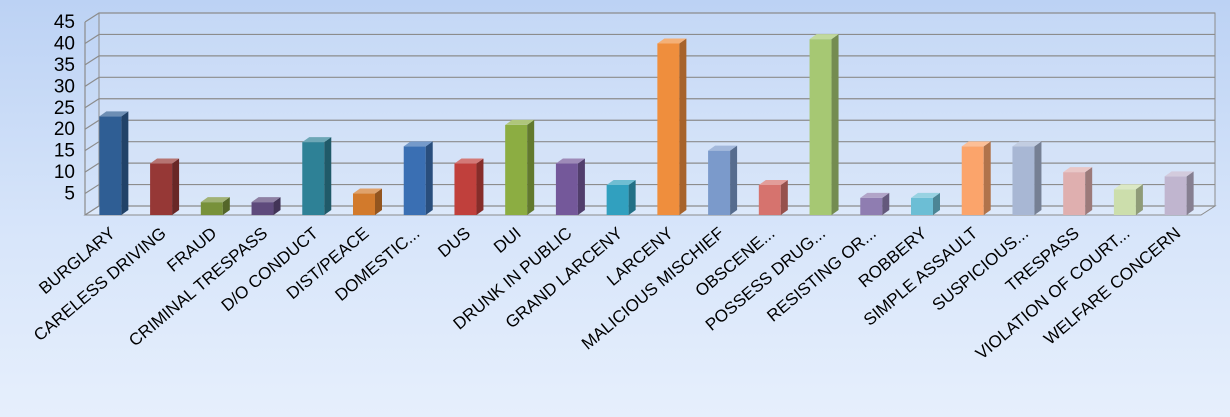 Image resolution: width=1230 pixels, height=417 pixels. What do you see at coordinates (64, 65) in the screenshot?
I see `y-tick-label: 35` at bounding box center [64, 65].